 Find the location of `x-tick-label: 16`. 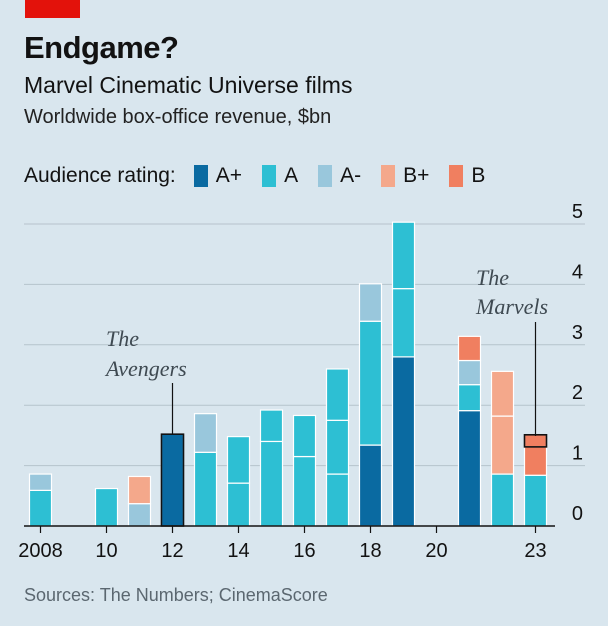

x-tick-label: 16 is located at coordinates (304, 551).